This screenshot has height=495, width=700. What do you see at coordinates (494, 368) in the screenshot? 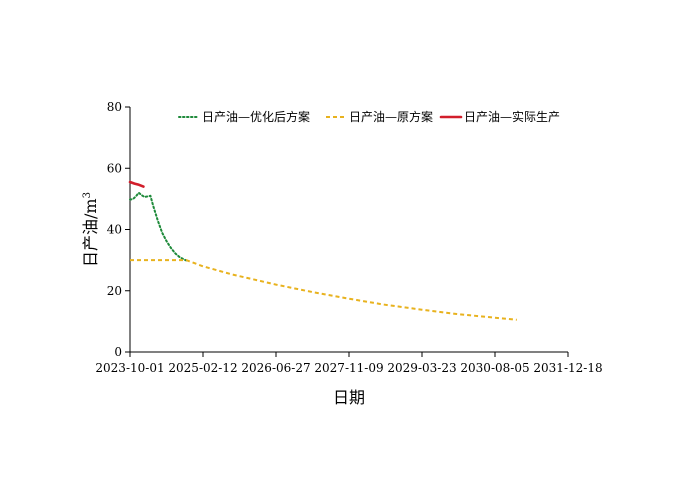
I see `x-tick-label: 2030-08-05` at bounding box center [494, 368].